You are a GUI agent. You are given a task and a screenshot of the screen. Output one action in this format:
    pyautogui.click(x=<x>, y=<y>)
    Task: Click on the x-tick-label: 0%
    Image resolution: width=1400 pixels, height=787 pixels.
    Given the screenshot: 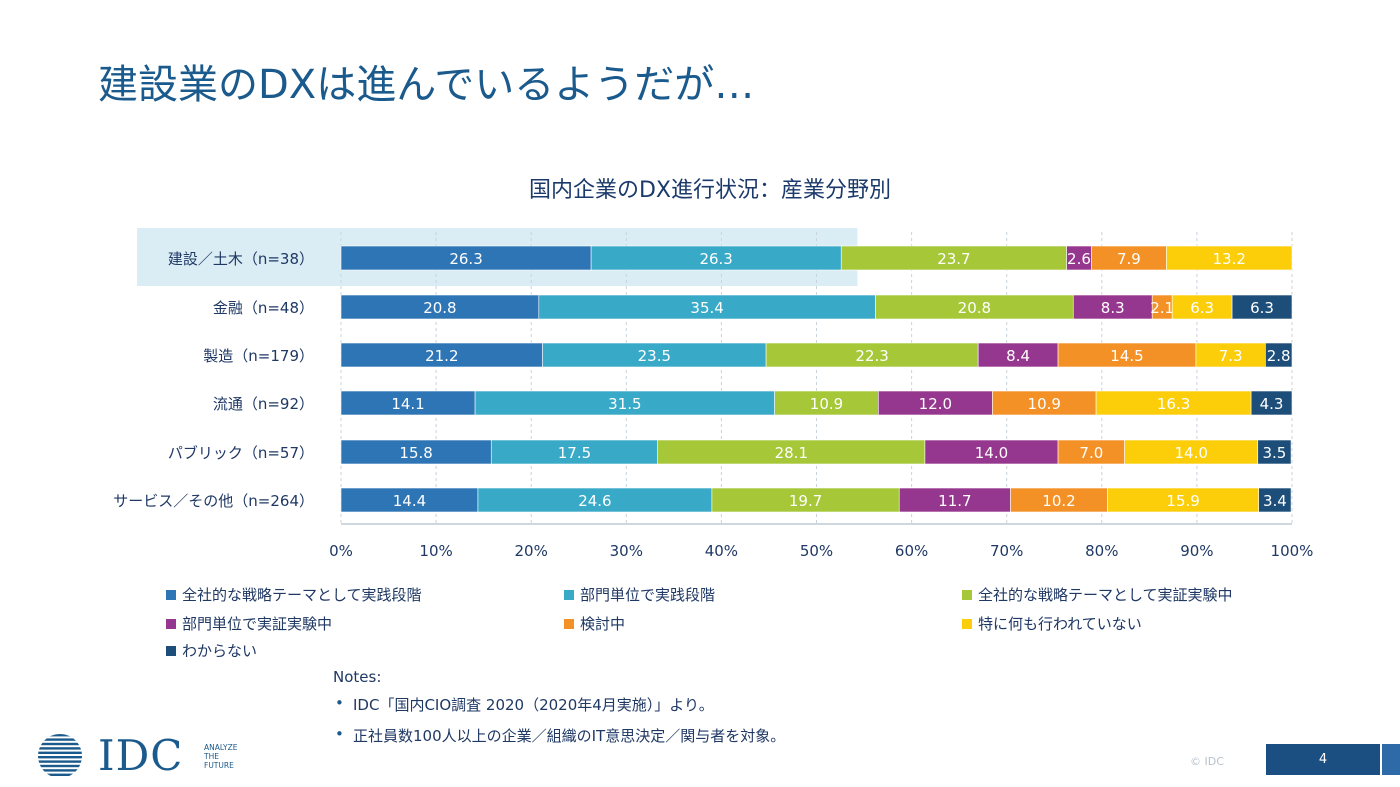 What is the action you would take?
    pyautogui.click(x=341, y=551)
    